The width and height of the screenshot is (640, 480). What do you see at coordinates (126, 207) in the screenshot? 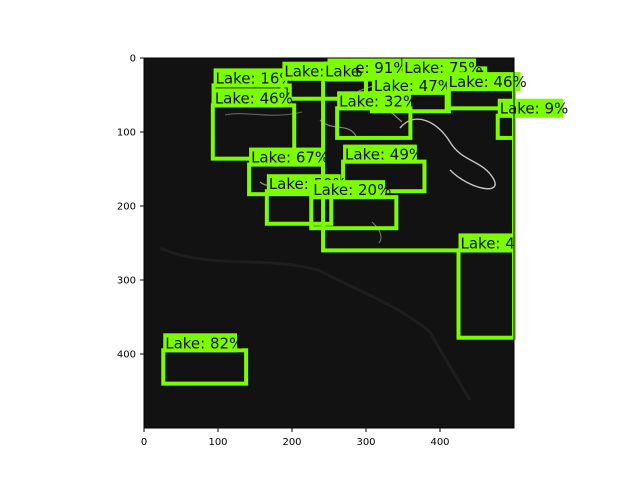
I see `y-tick-label: 200` at bounding box center [126, 207].